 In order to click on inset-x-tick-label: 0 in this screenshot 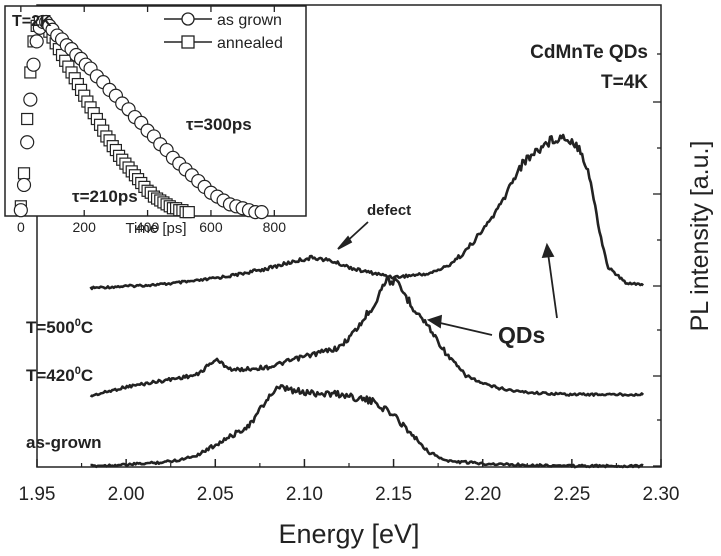, I will do `click(21, 227)`.